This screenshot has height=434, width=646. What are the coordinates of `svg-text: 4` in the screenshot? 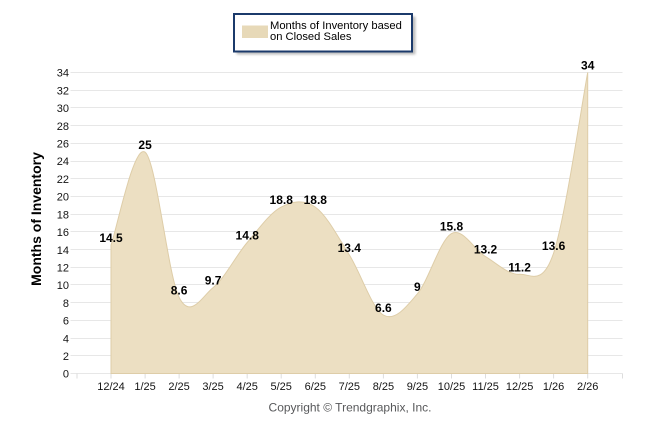 It's located at (66, 339).